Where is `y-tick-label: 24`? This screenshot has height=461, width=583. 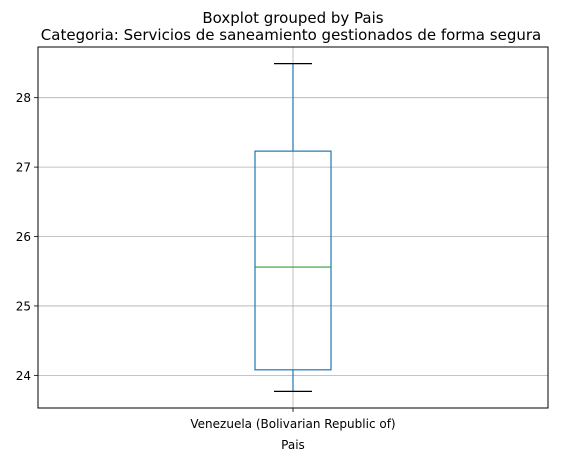 y-tick-label: 24 is located at coordinates (23, 376).